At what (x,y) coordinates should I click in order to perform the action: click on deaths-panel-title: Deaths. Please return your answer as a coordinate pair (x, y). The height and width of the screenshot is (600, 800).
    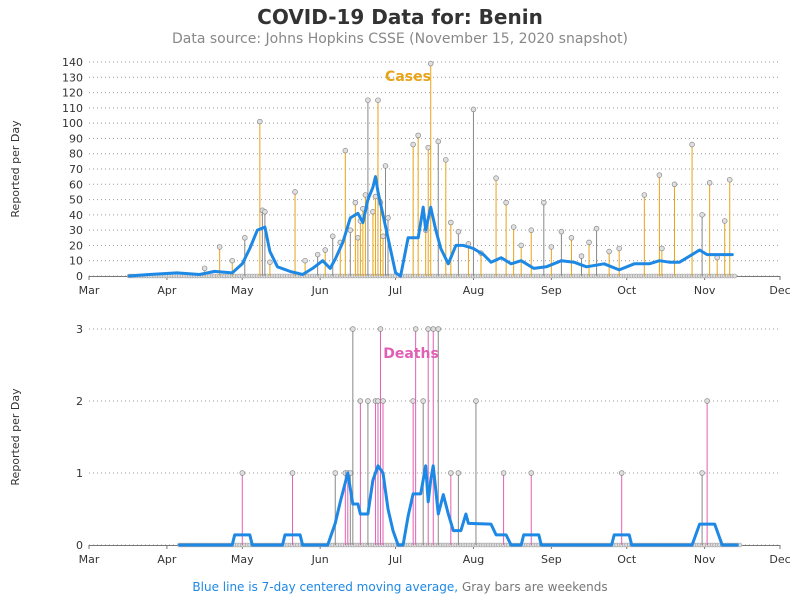
    Looking at the image, I should click on (411, 354).